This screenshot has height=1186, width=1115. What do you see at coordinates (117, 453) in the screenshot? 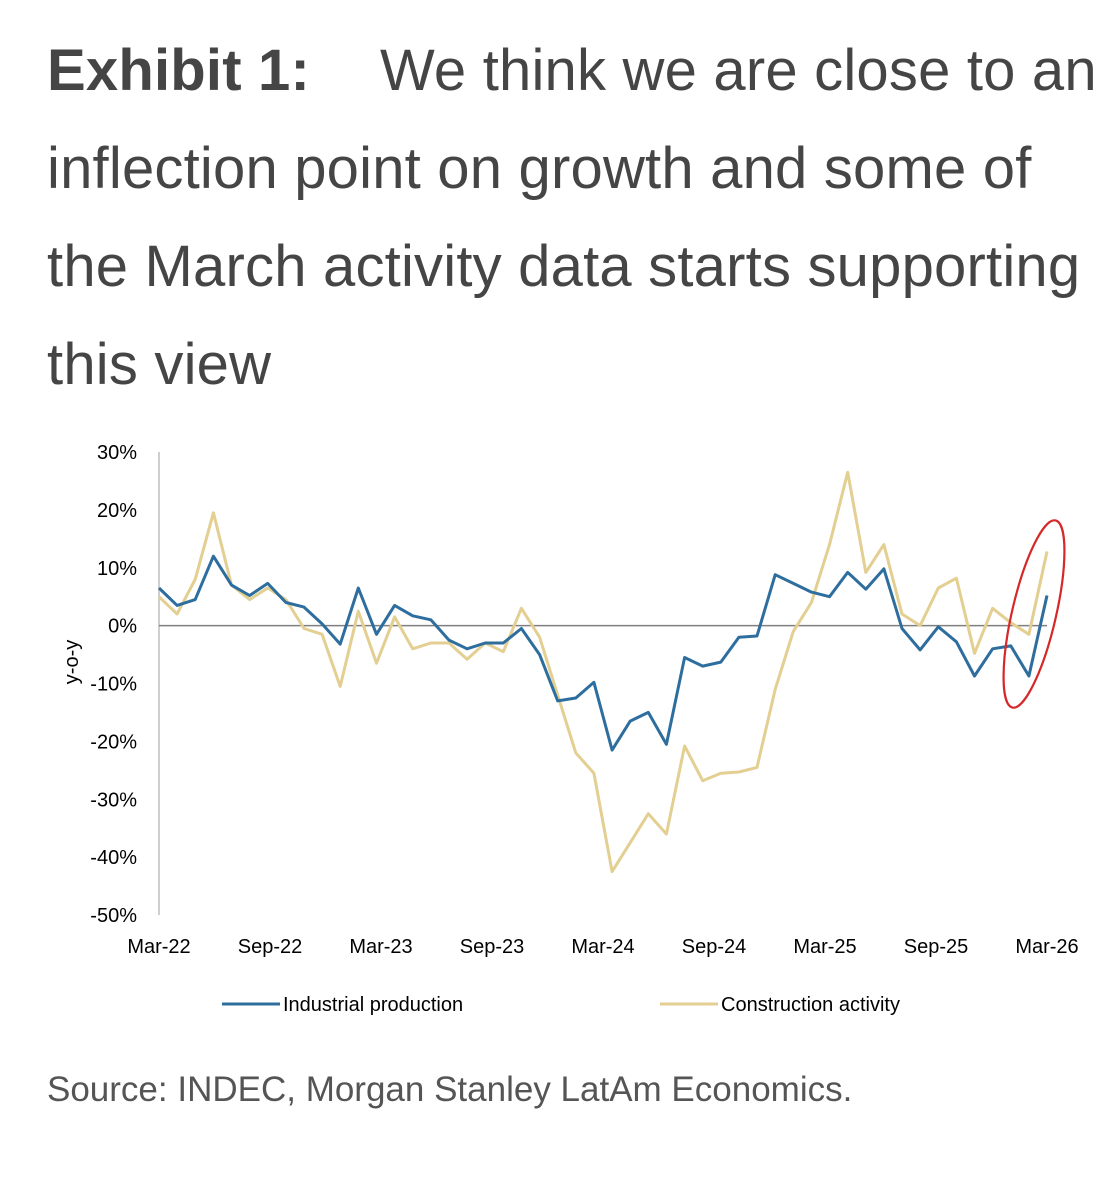
I see `y-tick-label: 30%` at bounding box center [117, 453].